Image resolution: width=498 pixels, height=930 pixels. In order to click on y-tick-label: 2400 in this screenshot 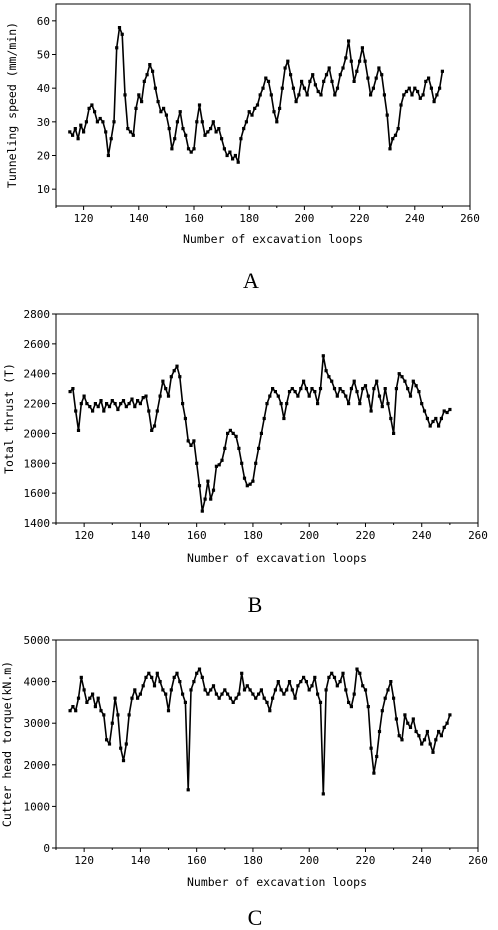, I will do `click(37, 374)`.